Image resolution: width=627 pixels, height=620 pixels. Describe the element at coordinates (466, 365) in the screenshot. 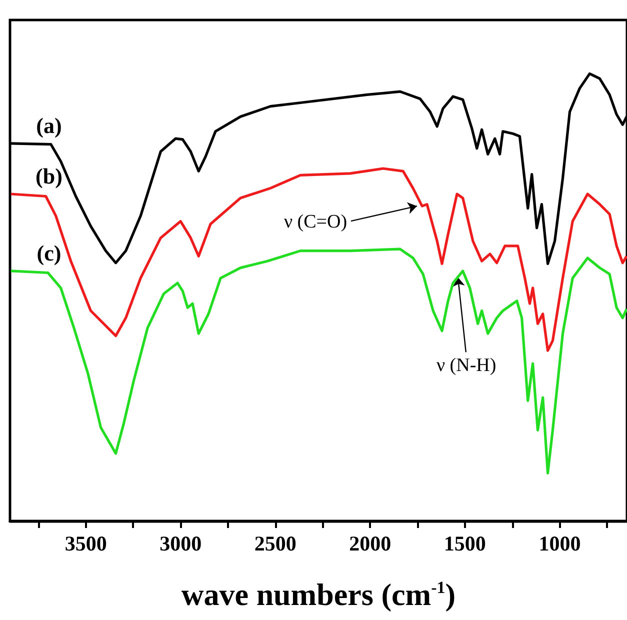

I see `annotation: ν (N-H)` at that location.